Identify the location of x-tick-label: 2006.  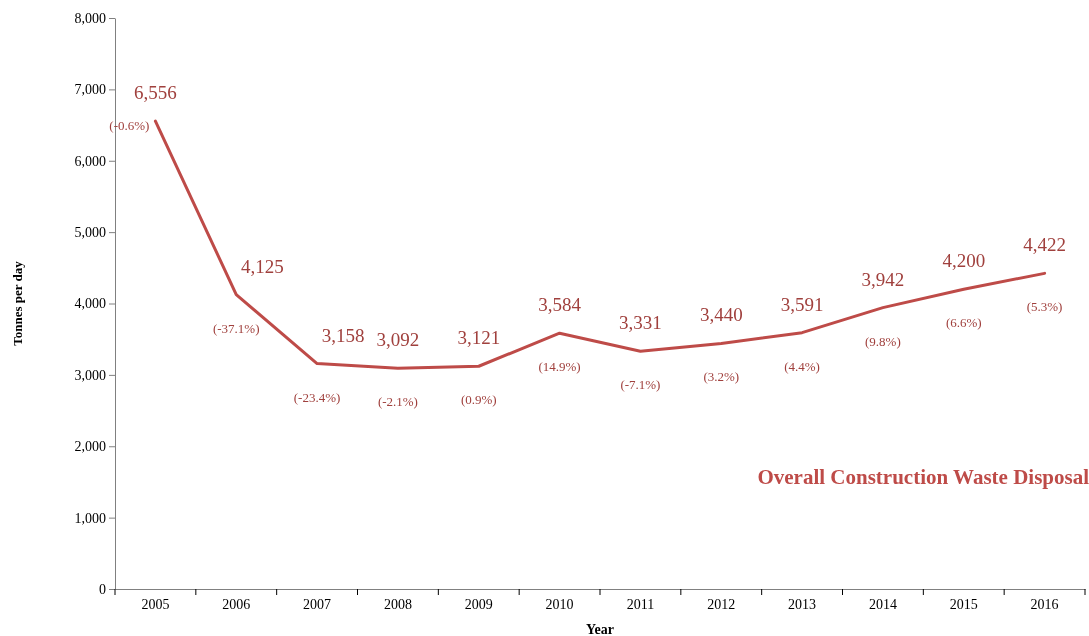
(236, 604).